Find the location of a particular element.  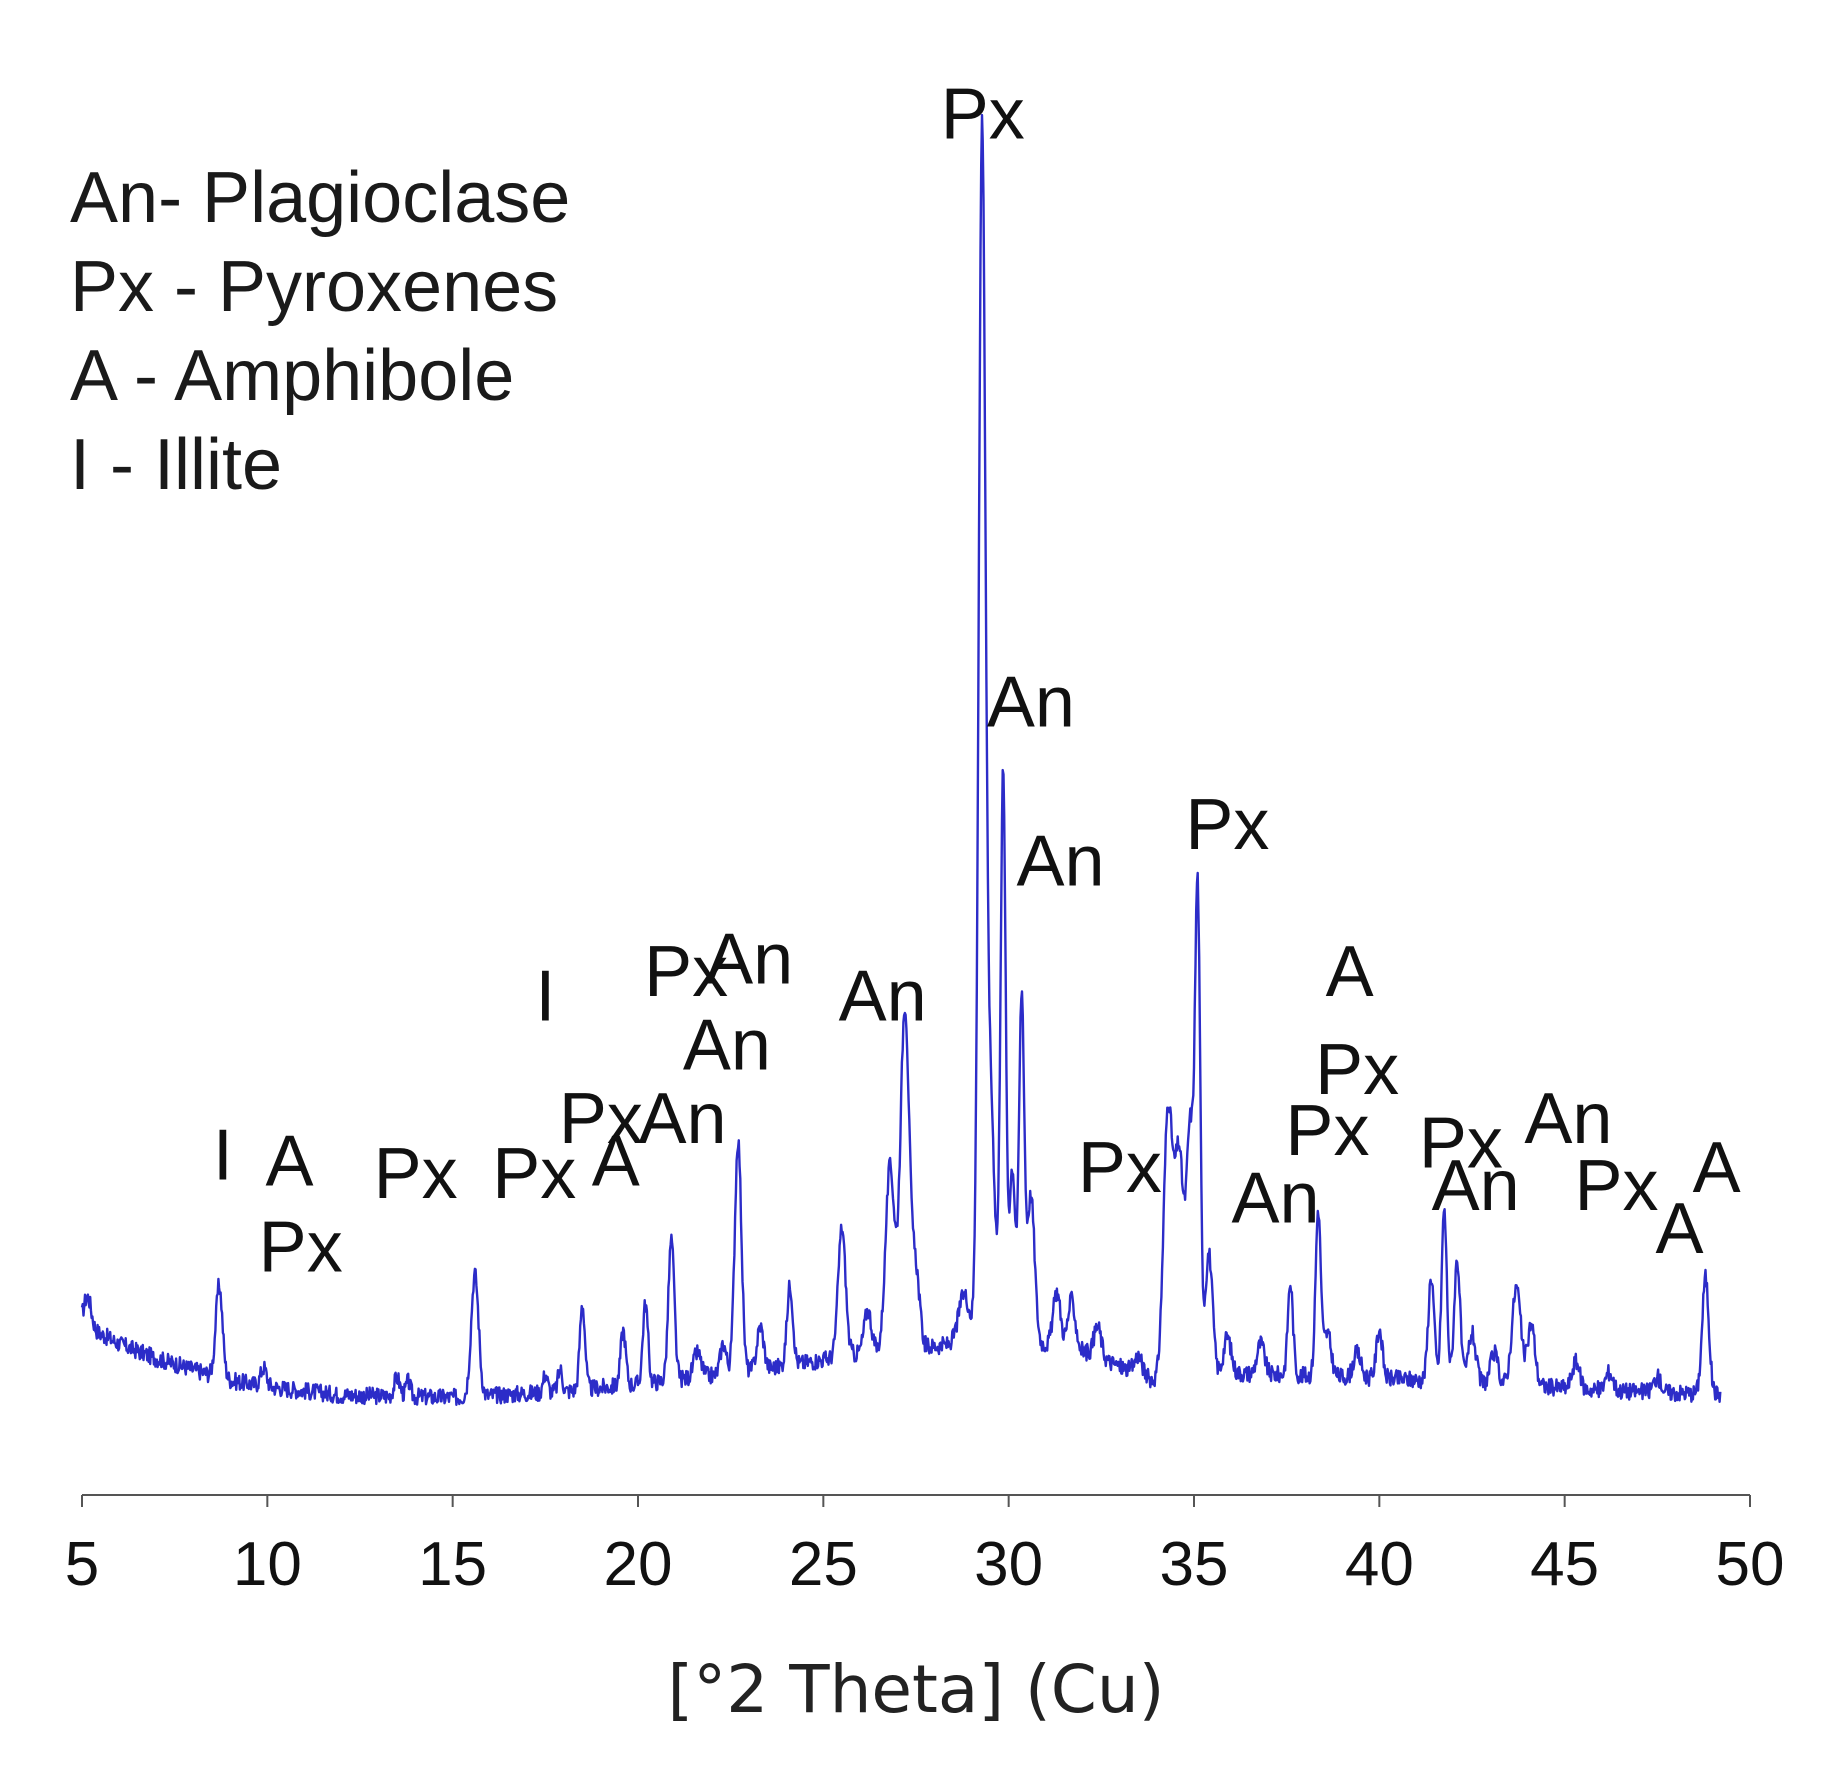

x-tick-label: 45 is located at coordinates (1564, 1564).